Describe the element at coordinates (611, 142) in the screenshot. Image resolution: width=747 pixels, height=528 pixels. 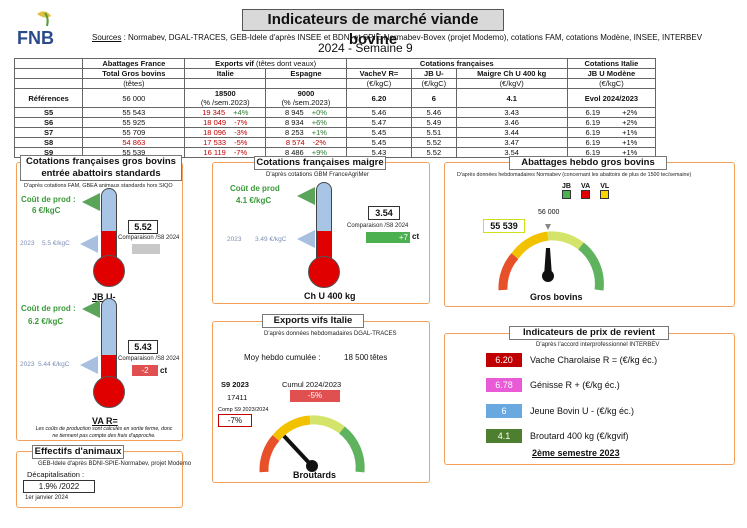
I see `table-cell: 6.19 +1%` at that location.